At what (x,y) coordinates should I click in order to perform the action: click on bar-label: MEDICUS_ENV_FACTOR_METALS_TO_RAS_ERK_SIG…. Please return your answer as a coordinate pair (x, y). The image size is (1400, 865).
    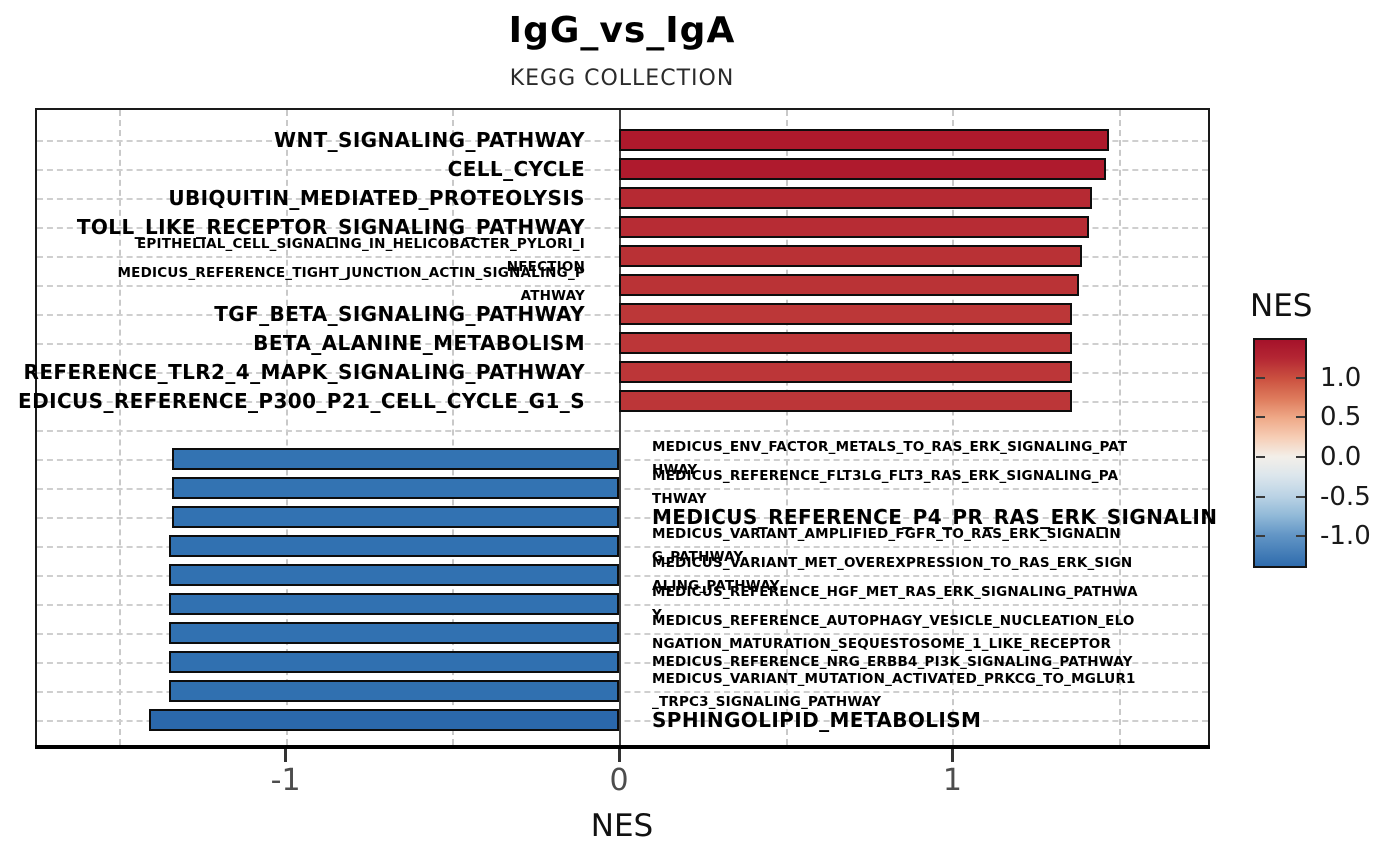
    Looking at the image, I should click on (890, 458).